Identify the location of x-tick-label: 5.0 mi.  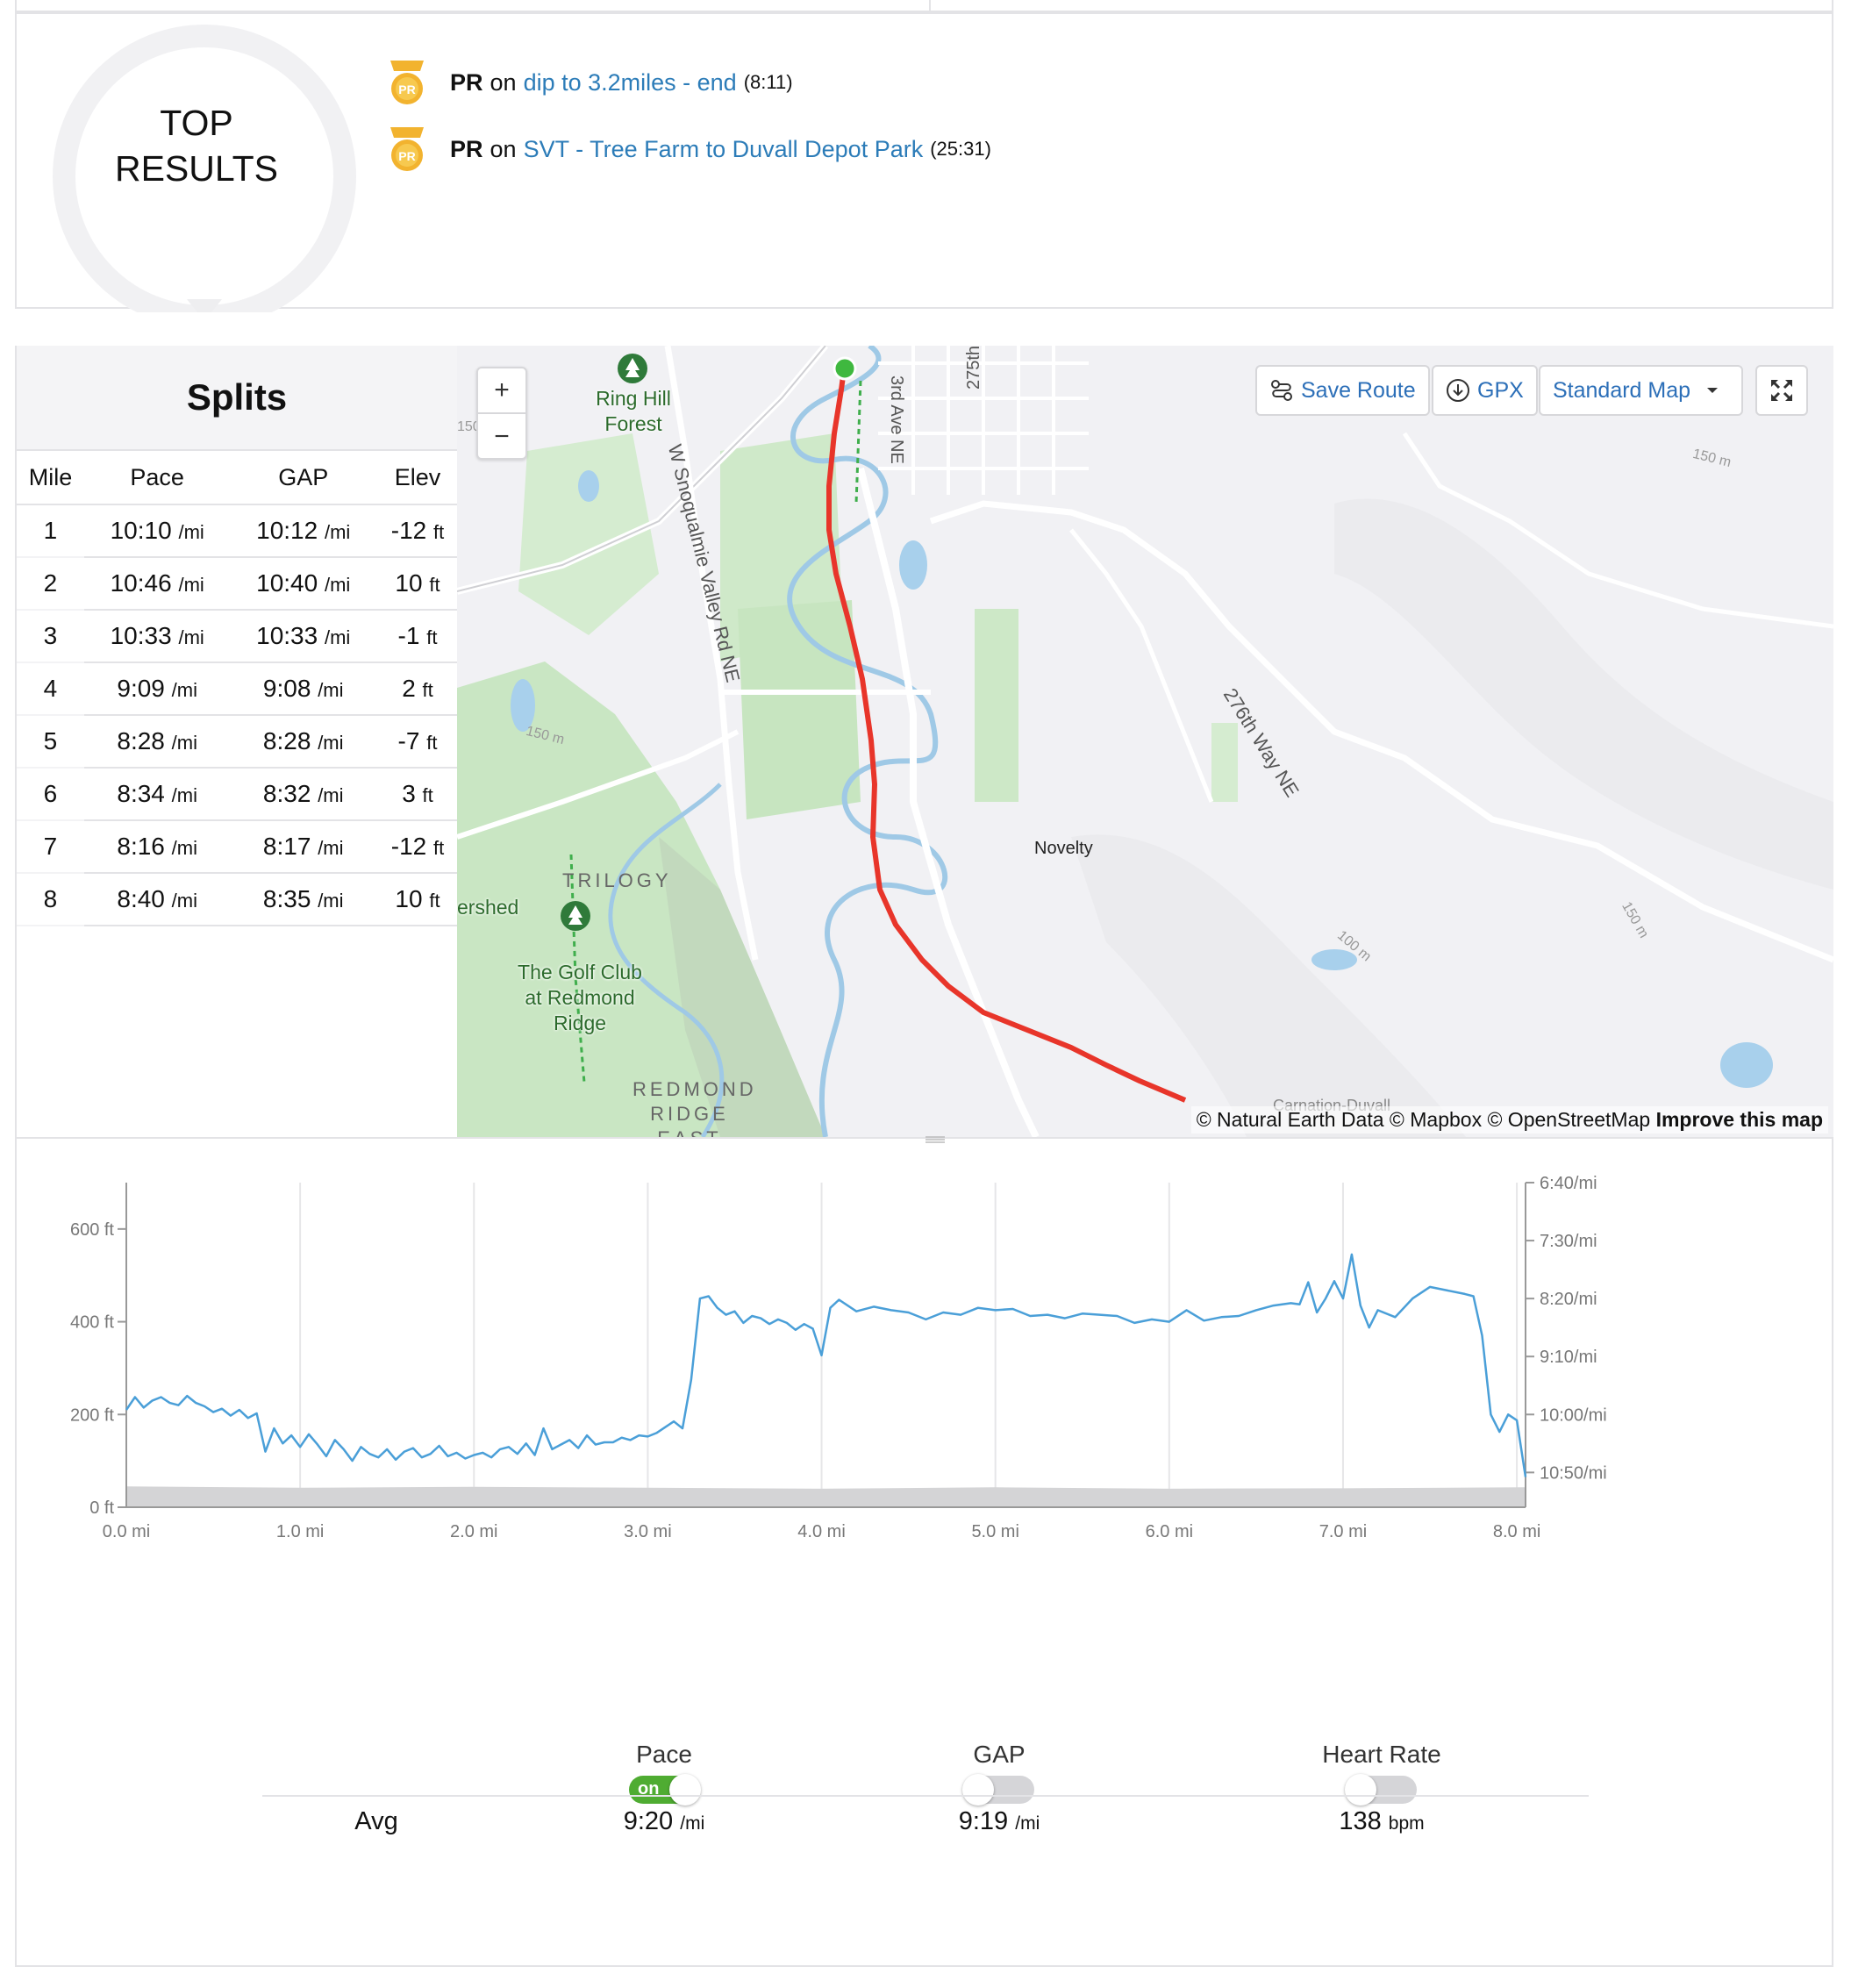
(995, 1531).